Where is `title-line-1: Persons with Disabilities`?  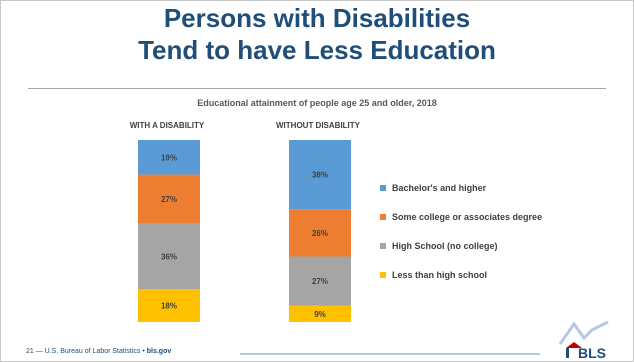
title-line-1: Persons with Disabilities is located at coordinates (317, 18).